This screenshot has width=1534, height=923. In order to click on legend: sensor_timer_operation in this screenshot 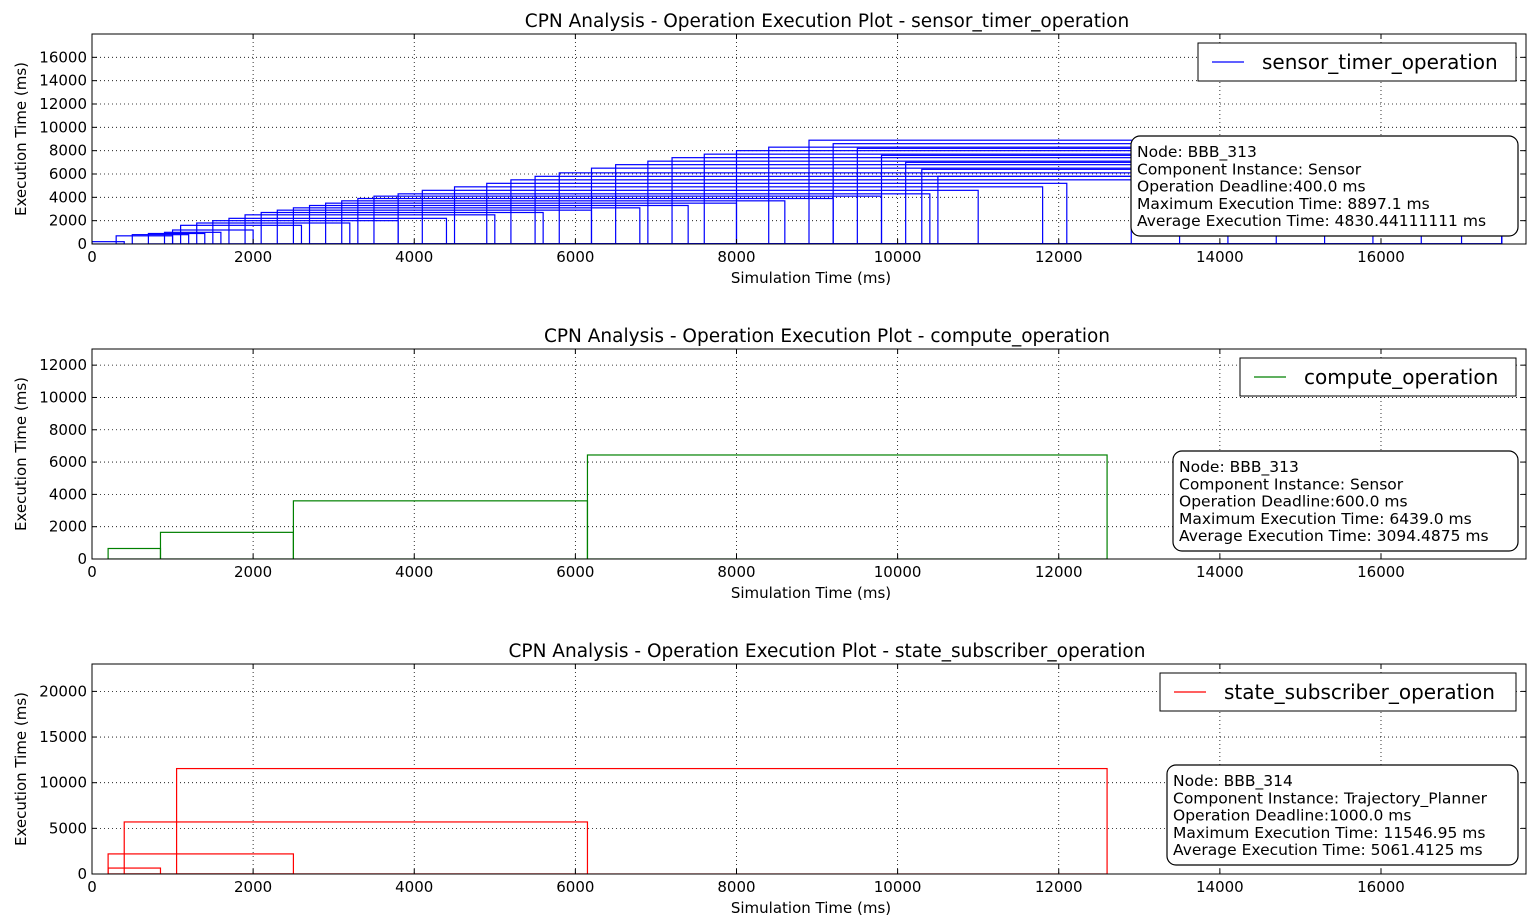, I will do `click(1357, 62)`.